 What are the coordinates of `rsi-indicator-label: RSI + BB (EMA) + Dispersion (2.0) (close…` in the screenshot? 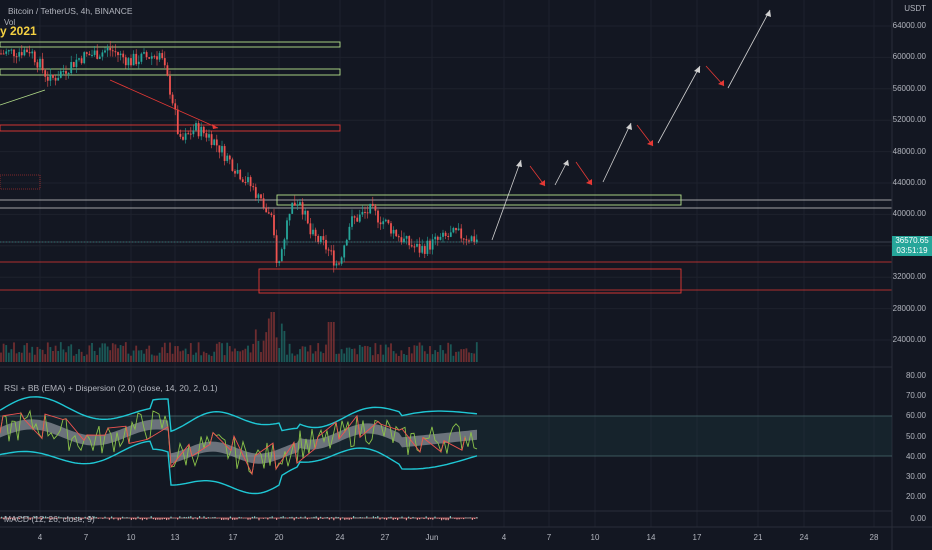 It's located at (111, 388).